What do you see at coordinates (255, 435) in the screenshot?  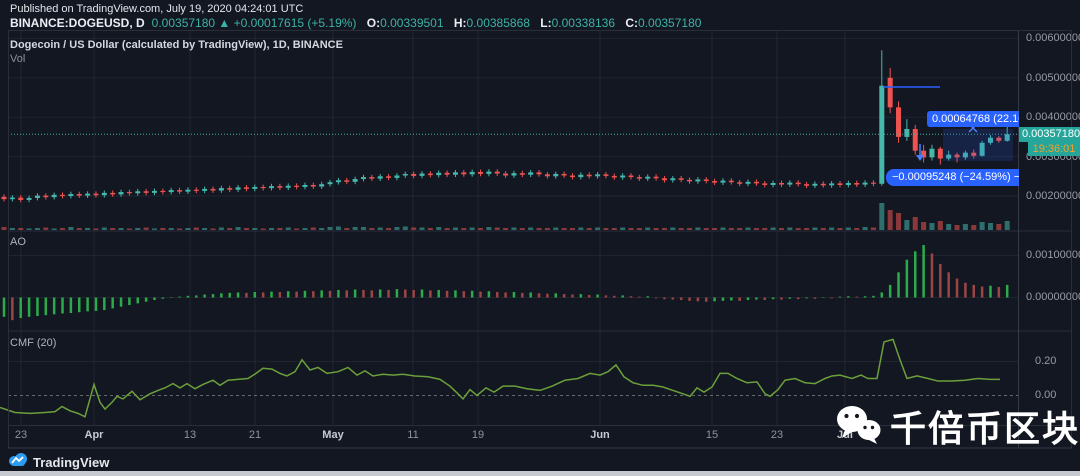 I see `time-tick: 21` at bounding box center [255, 435].